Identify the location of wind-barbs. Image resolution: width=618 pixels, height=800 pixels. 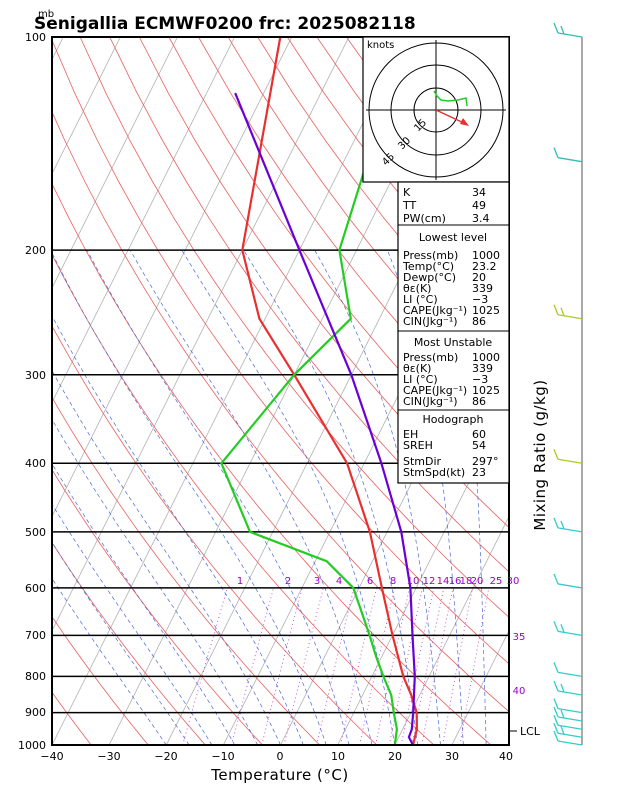
(568, 384).